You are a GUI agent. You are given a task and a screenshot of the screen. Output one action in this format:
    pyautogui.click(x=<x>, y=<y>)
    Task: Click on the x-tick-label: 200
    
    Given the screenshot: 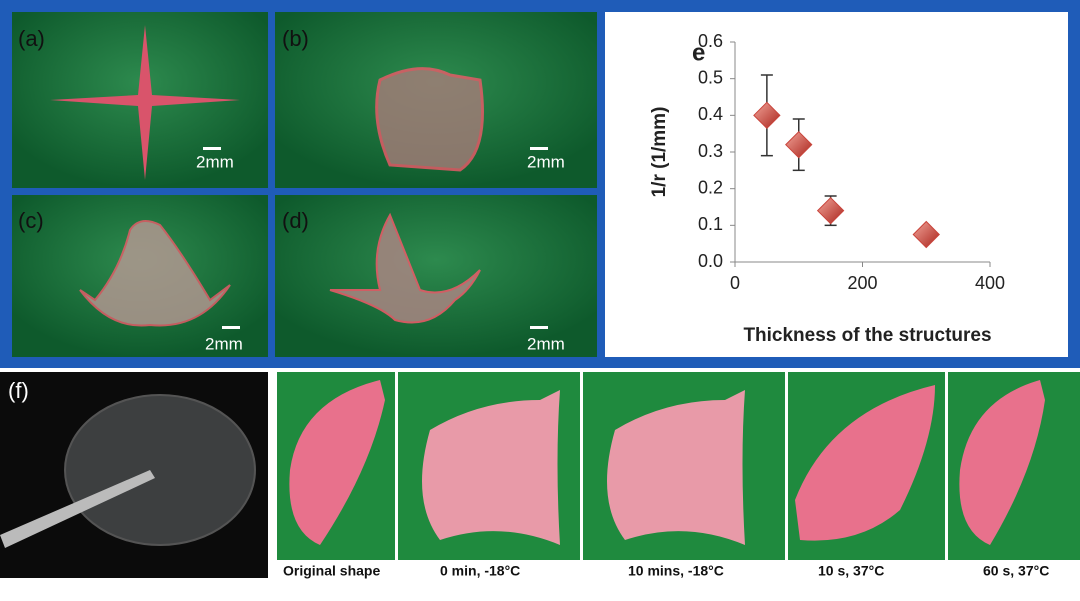 What is the action you would take?
    pyautogui.click(x=862, y=283)
    